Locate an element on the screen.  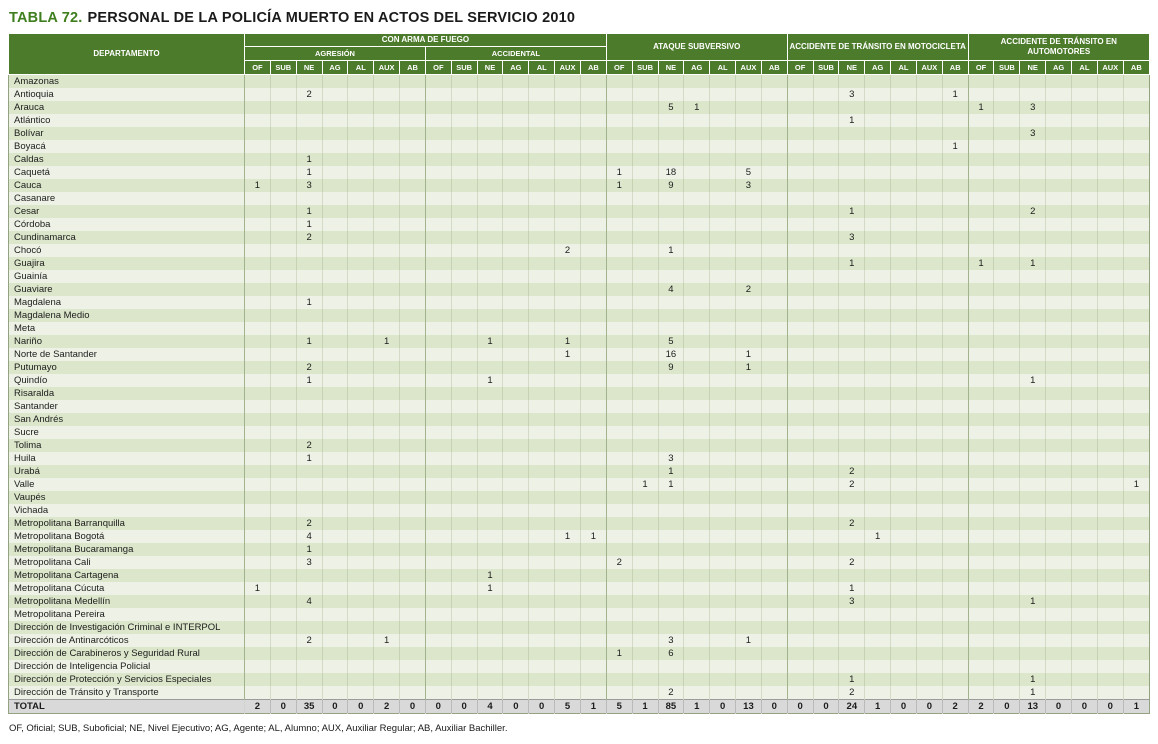
department-cell: Caldas is located at coordinates (29, 159).